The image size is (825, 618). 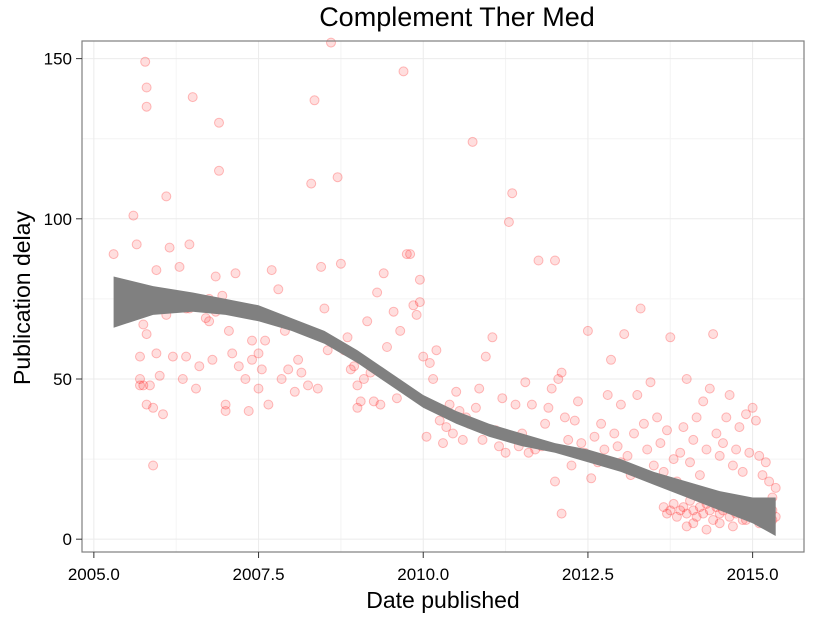 I want to click on x-tick-label: 2005.0, so click(x=94, y=574).